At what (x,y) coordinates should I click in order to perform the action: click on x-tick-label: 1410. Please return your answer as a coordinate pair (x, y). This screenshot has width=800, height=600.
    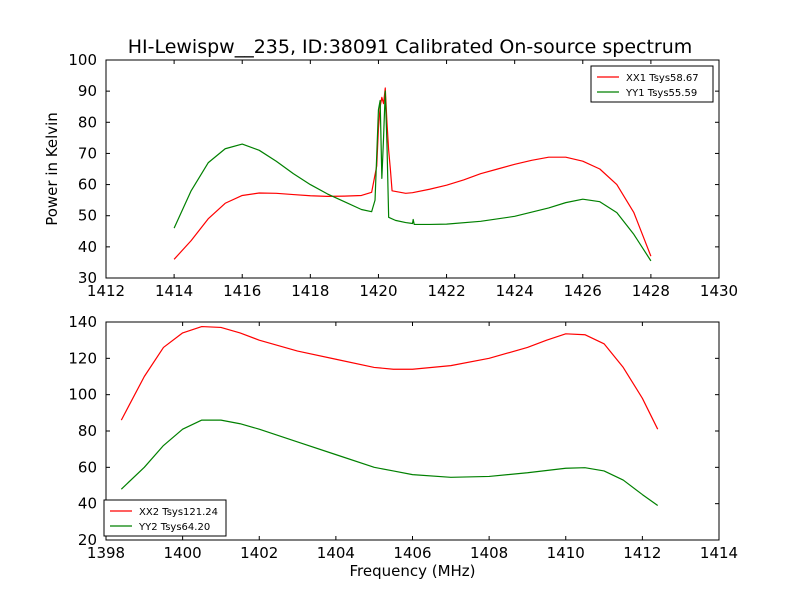
    Looking at the image, I should click on (566, 553).